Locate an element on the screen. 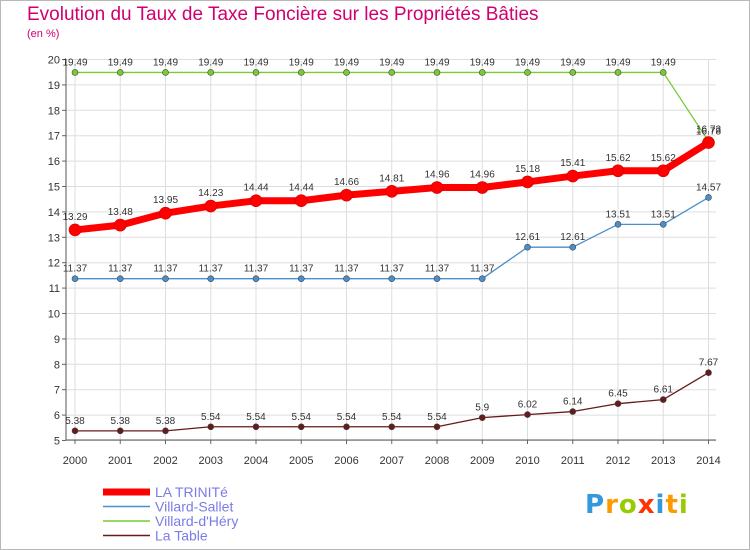 The height and width of the screenshot is (550, 750). legend-label-1: Villard-Sallet is located at coordinates (194, 507).